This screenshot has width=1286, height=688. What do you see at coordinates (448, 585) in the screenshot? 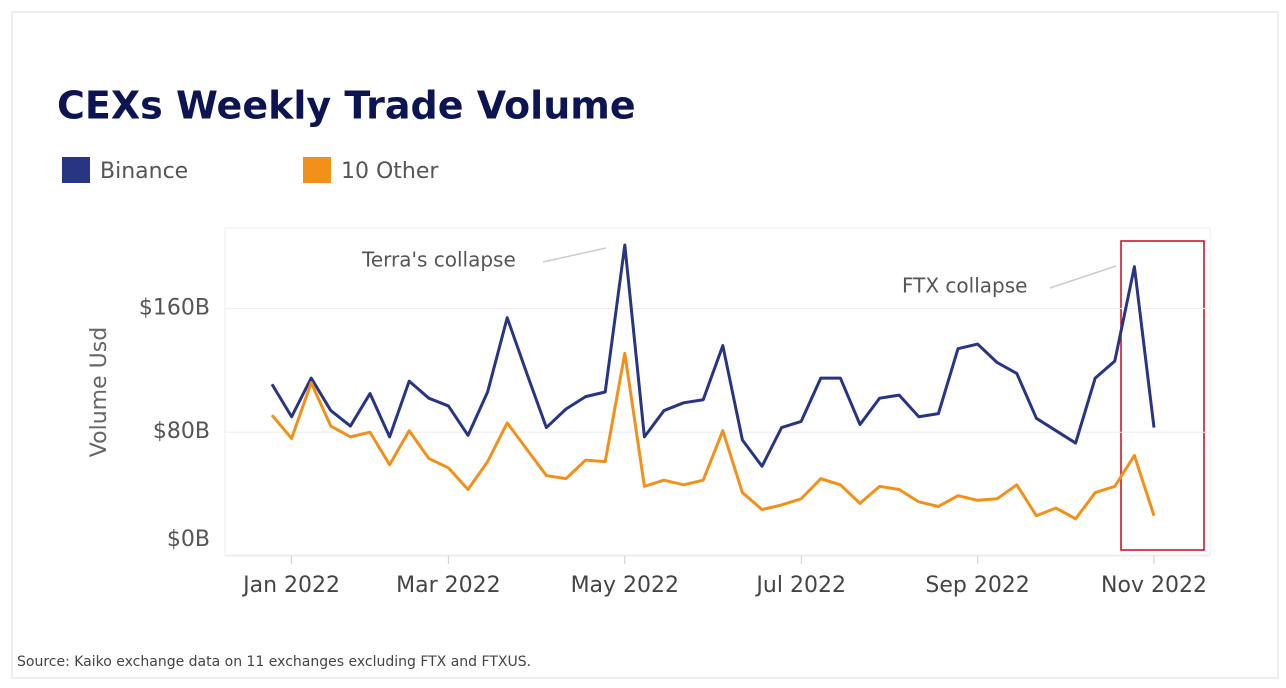
I see `x-tick-label: Mar 2022` at bounding box center [448, 585].